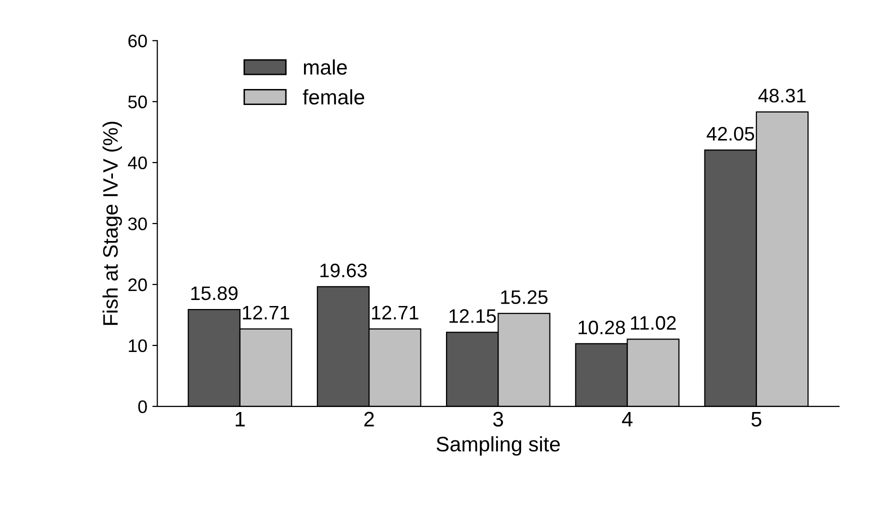 This screenshot has width=874, height=508. What do you see at coordinates (756, 419) in the screenshot?
I see `x-tick-label: 5` at bounding box center [756, 419].